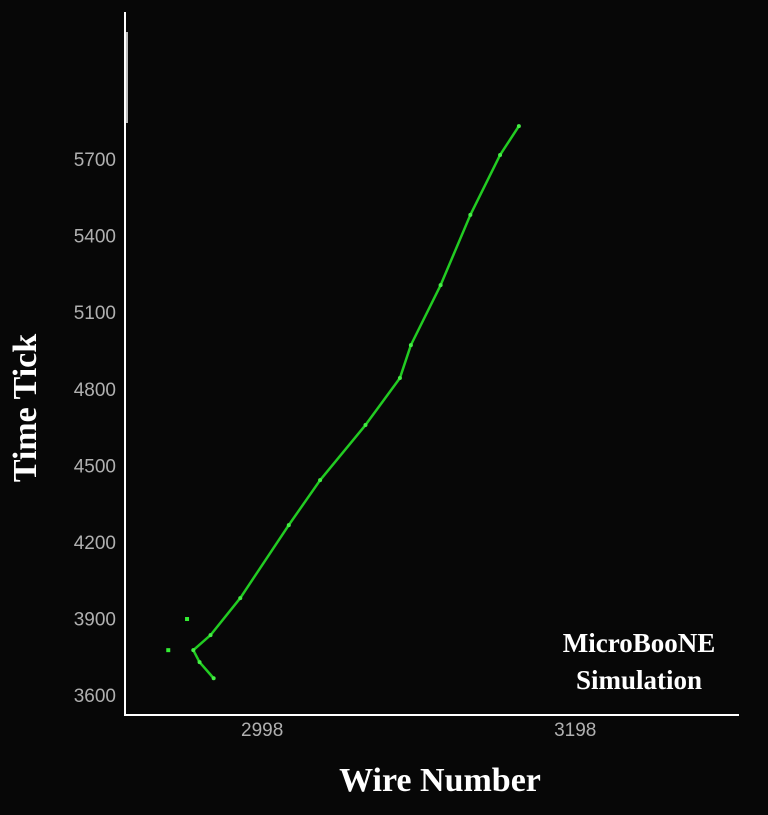 This screenshot has width=768, height=815. Describe the element at coordinates (95, 543) in the screenshot. I see `y-tick-label: 4200` at that location.